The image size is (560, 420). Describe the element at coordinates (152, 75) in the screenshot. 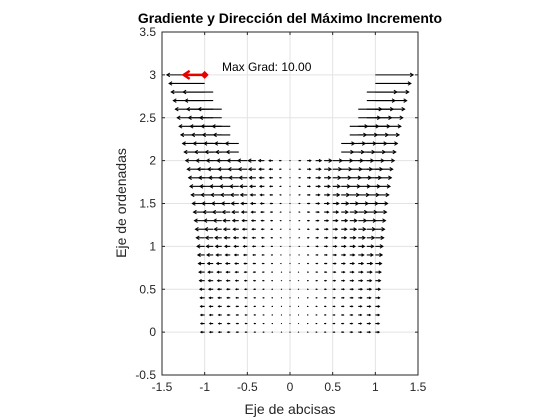

I see `y-tick-label: 3` at that location.